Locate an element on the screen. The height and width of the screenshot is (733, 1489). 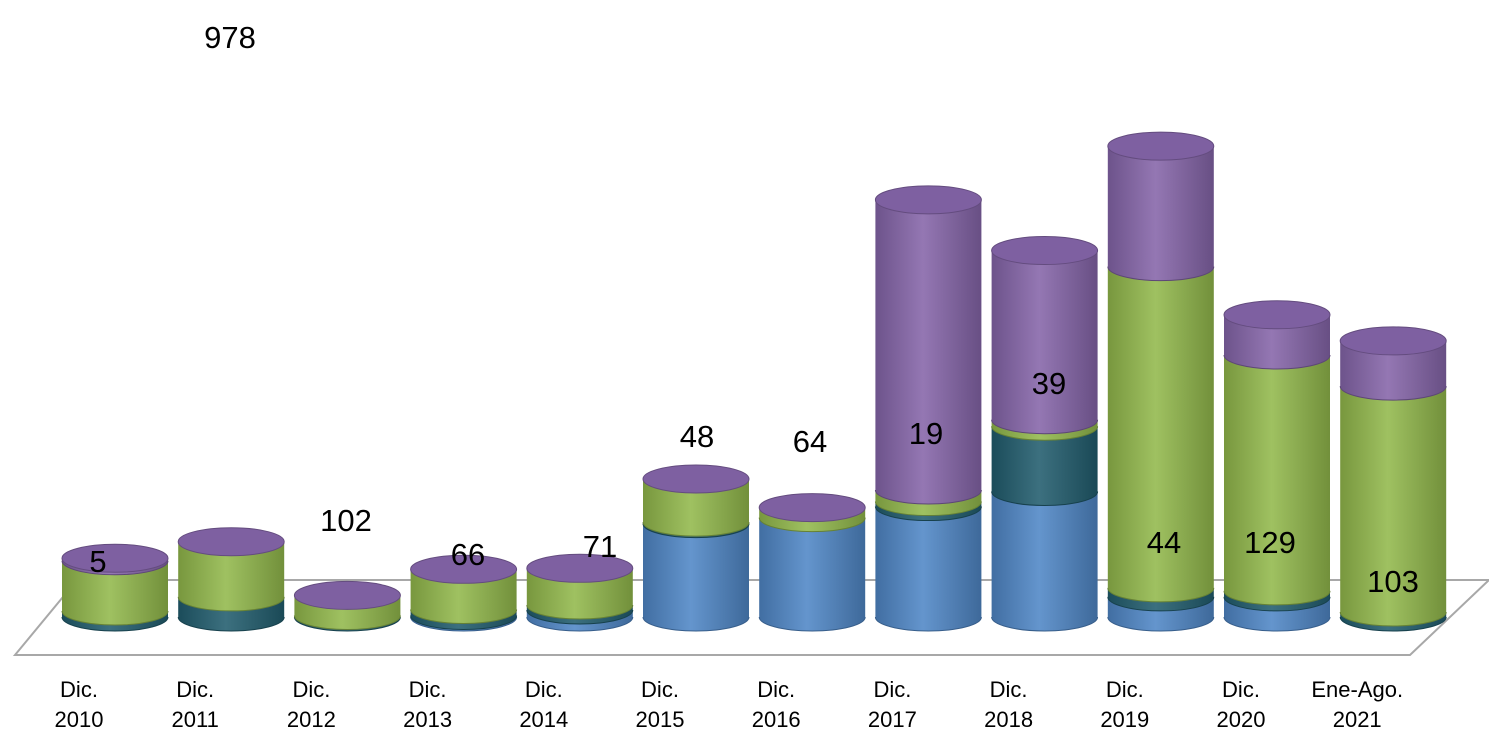
category-tick-label: 2018 is located at coordinates (1008, 719).